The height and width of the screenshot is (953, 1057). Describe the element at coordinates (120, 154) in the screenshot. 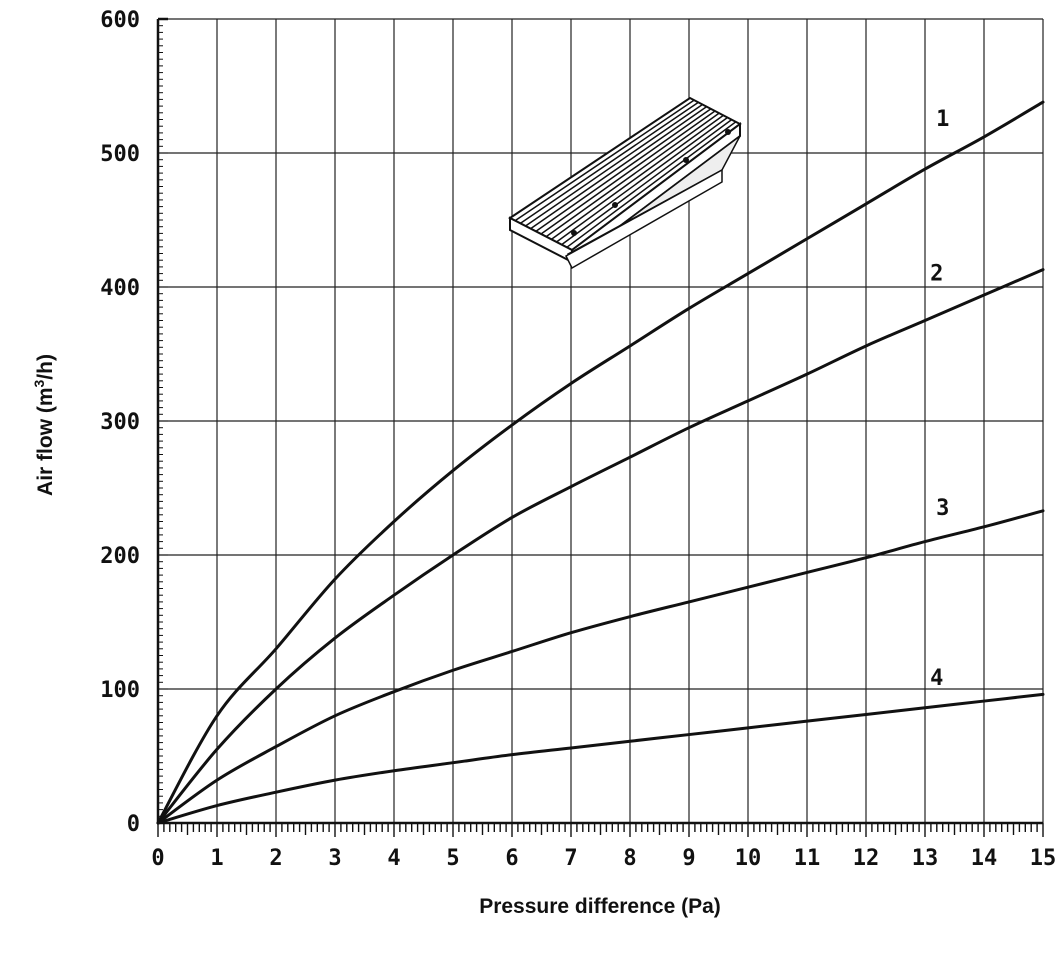

I see `y-tick-label-500: 500` at that location.